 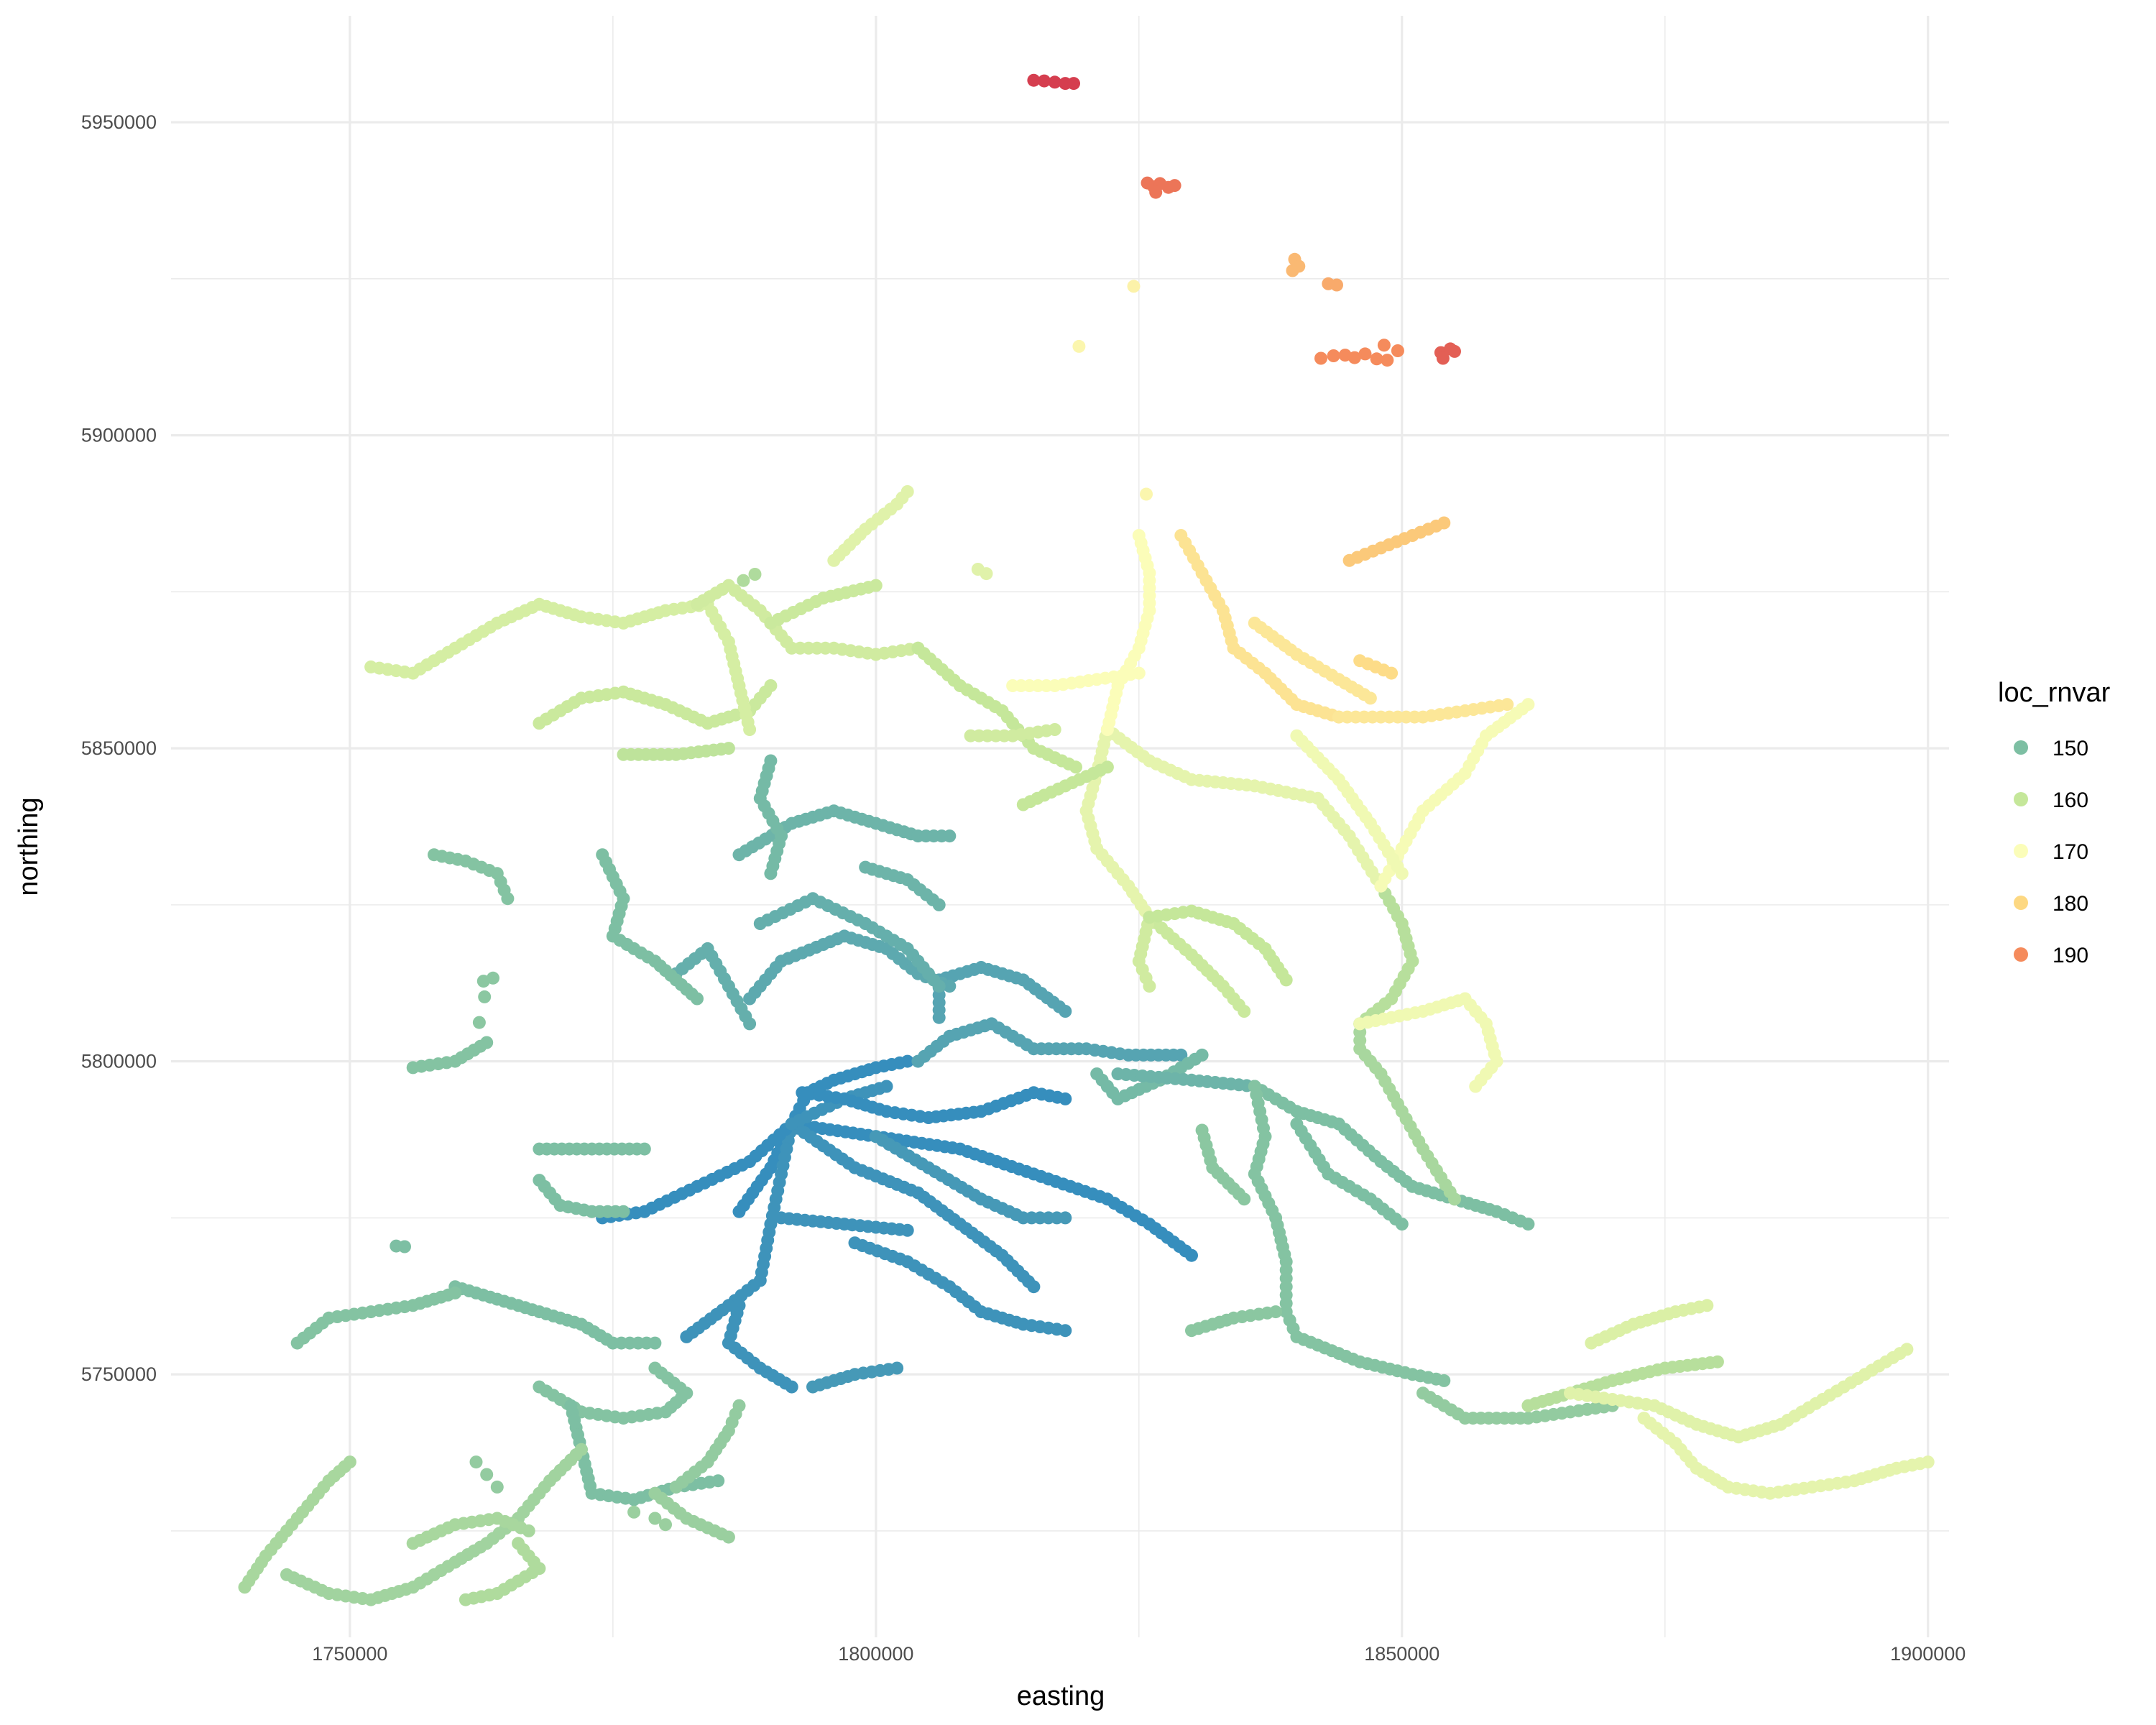 What do you see at coordinates (2054, 693) in the screenshot?
I see `legend-title: loc_rnvar` at bounding box center [2054, 693].